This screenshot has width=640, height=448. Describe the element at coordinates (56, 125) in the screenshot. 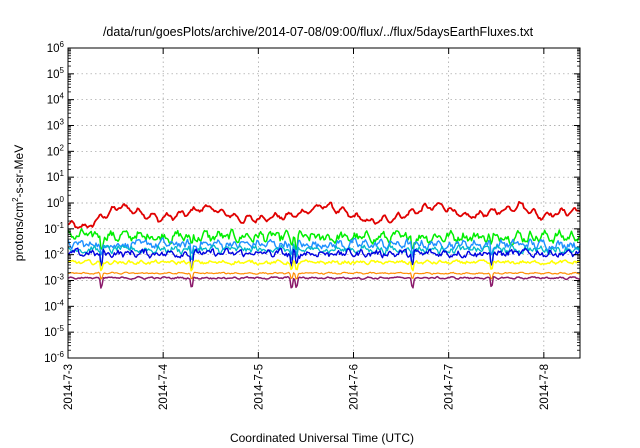

I see `y-tick-label: 10³` at that location.